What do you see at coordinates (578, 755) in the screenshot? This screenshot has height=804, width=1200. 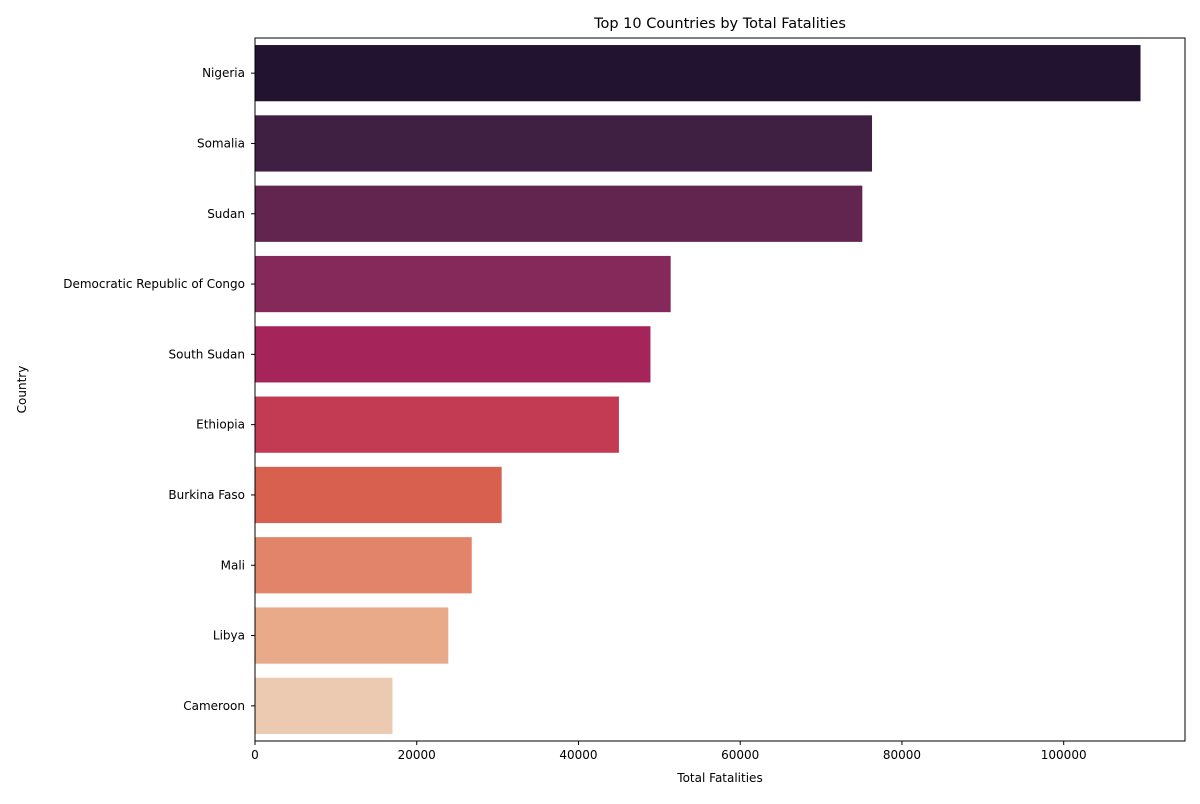 I see `x-tick-label: 40000` at bounding box center [578, 755].